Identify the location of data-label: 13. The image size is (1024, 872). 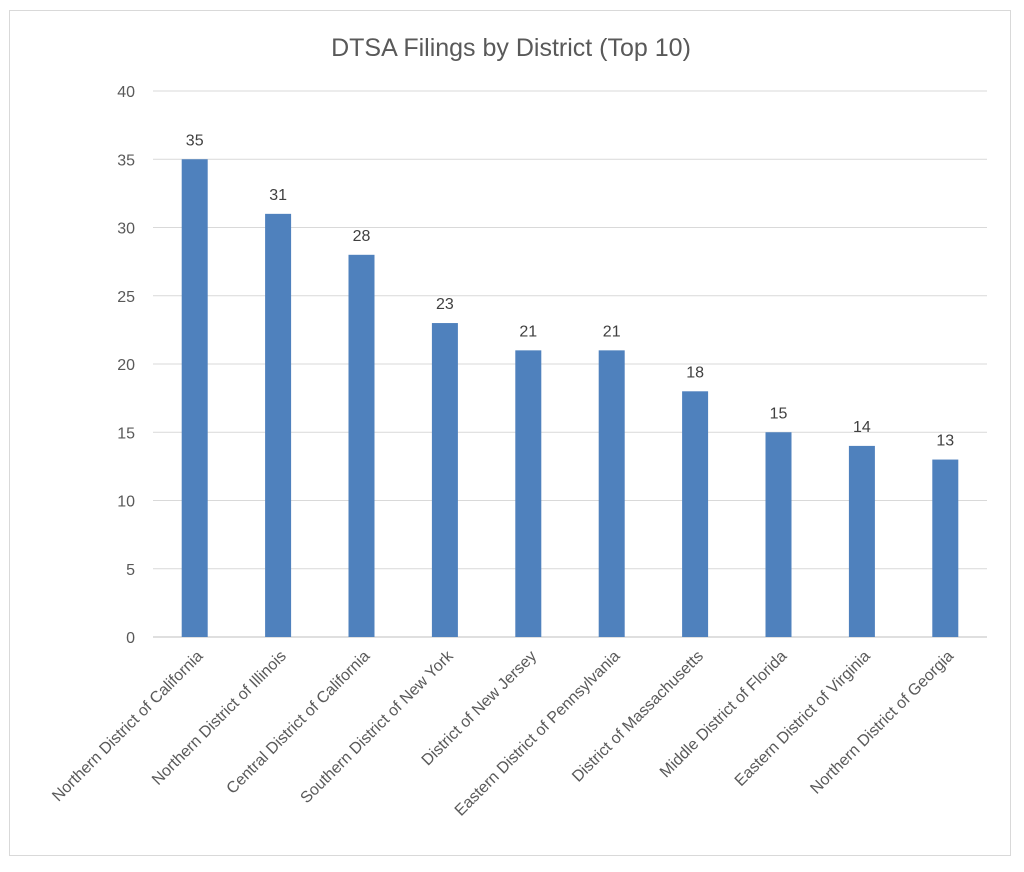
(945, 441).